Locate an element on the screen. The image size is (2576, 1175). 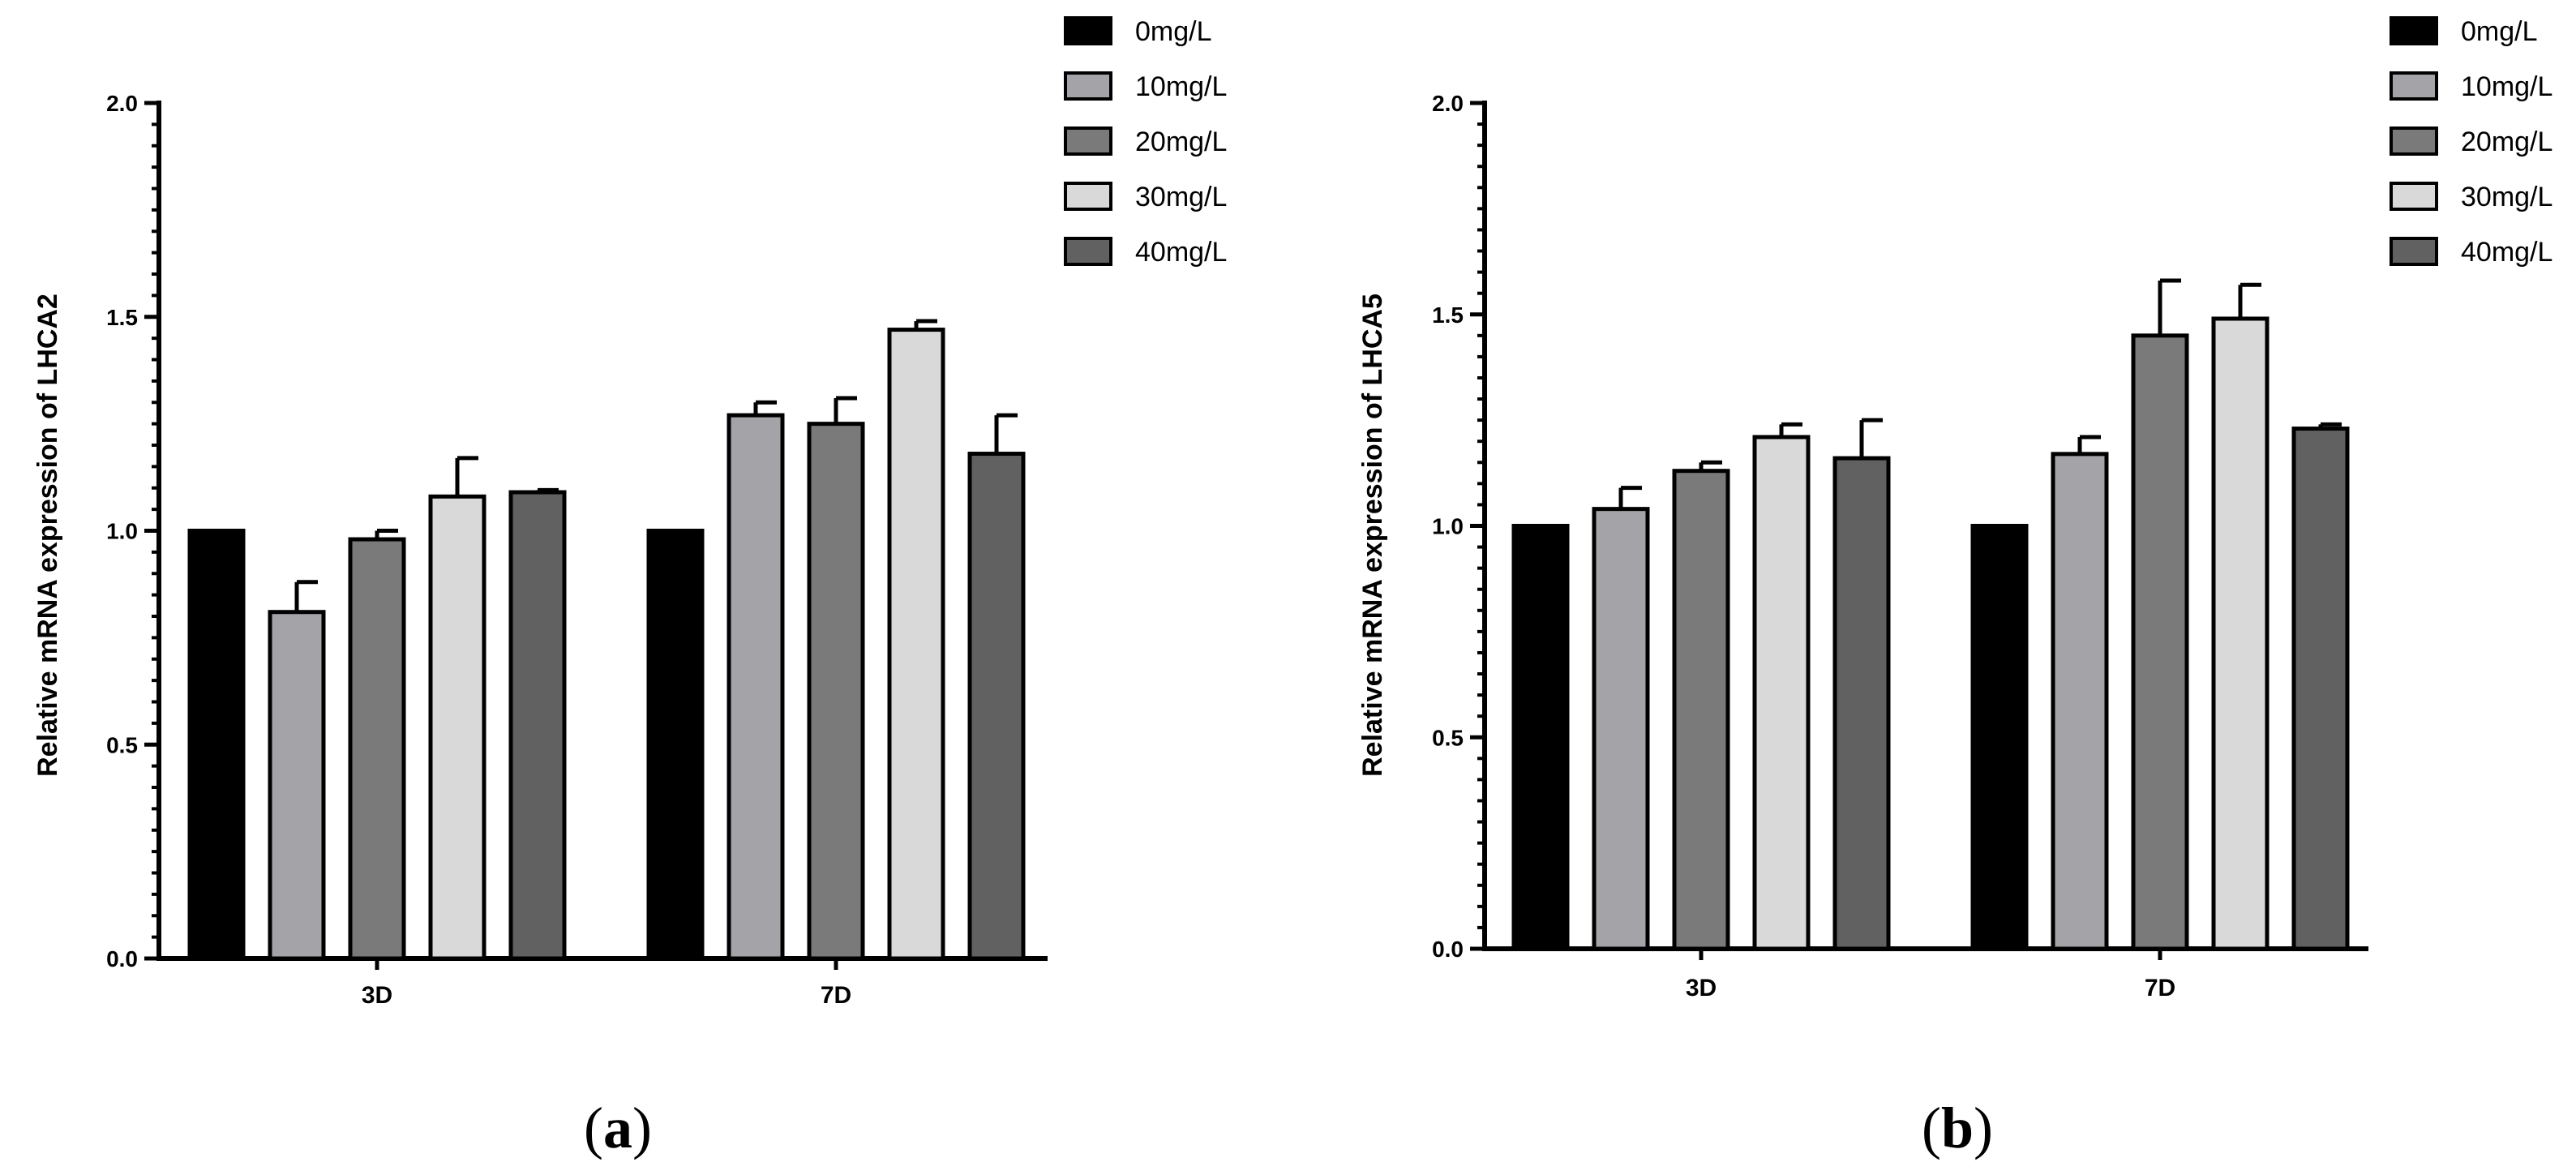
panel-label: (b) is located at coordinates (1957, 1128).